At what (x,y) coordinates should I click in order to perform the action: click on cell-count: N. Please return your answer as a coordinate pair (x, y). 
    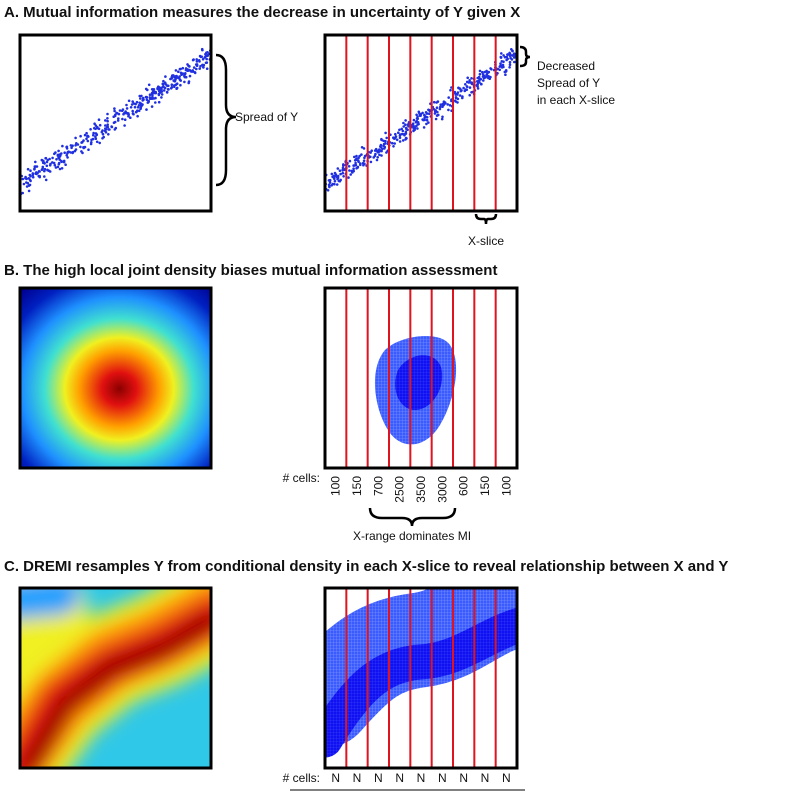
    Looking at the image, I should click on (399, 778).